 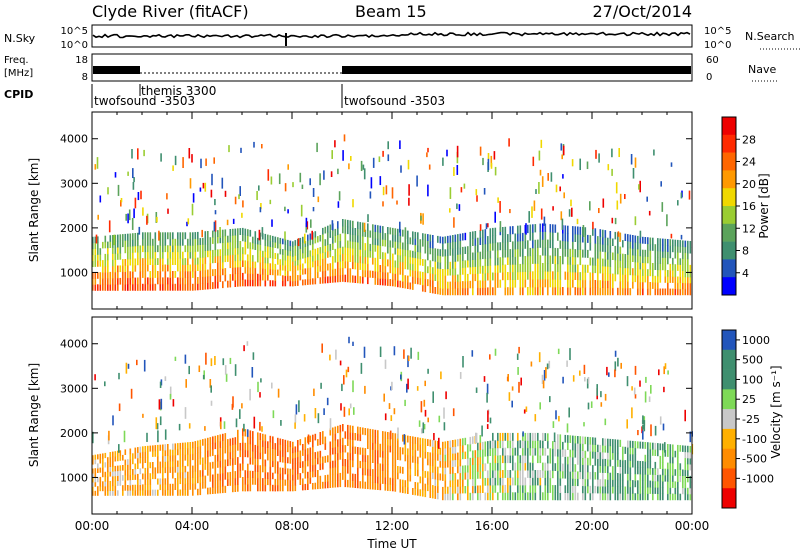 I want to click on x-tick-label: 12:00, so click(x=392, y=526).